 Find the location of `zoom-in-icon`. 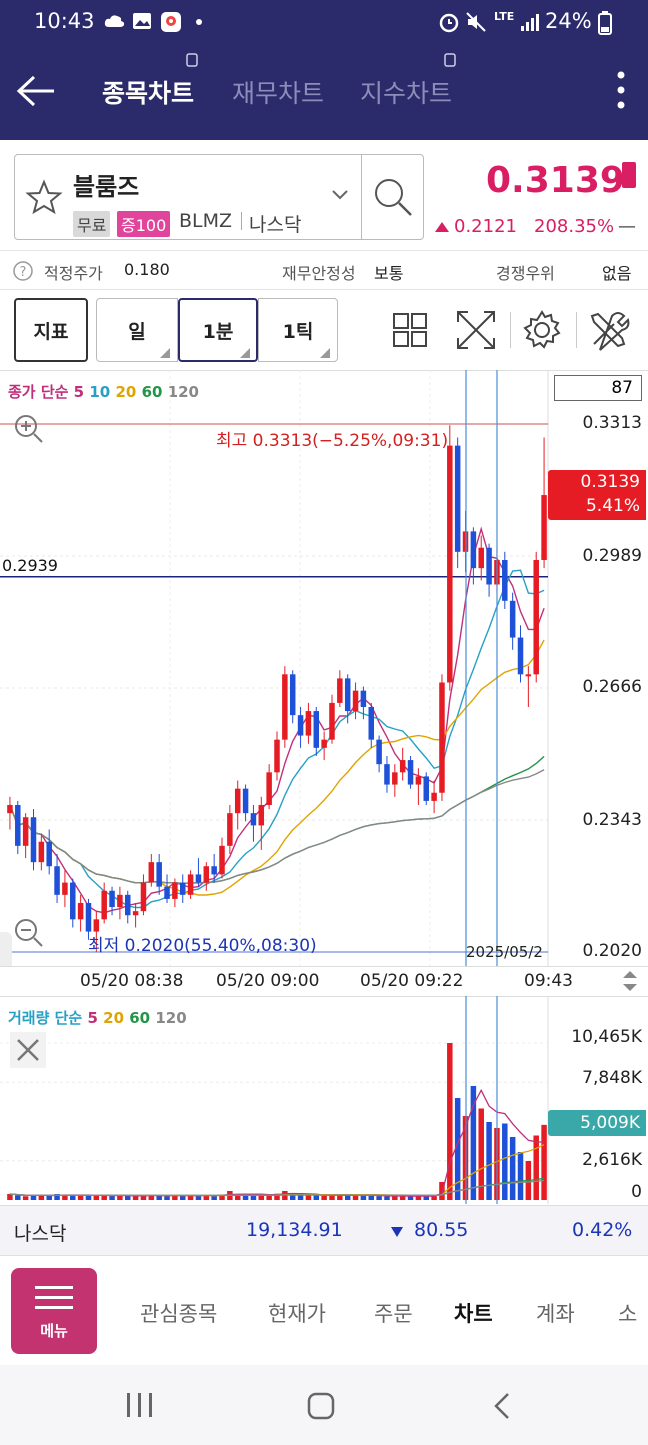

zoom-in-icon is located at coordinates (28, 428).